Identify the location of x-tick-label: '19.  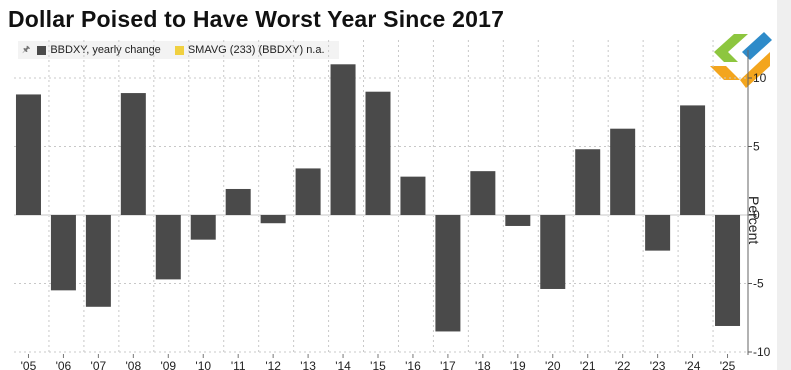
(518, 364).